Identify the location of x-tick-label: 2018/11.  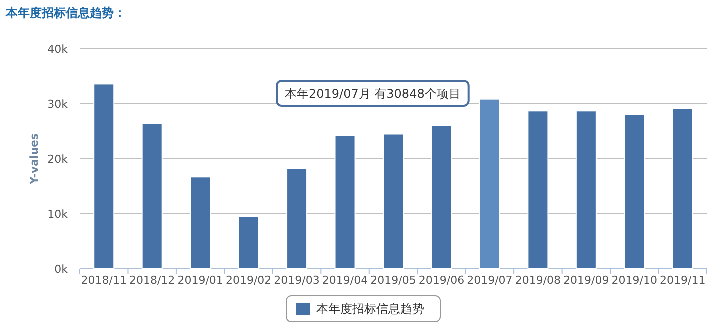
(104, 280).